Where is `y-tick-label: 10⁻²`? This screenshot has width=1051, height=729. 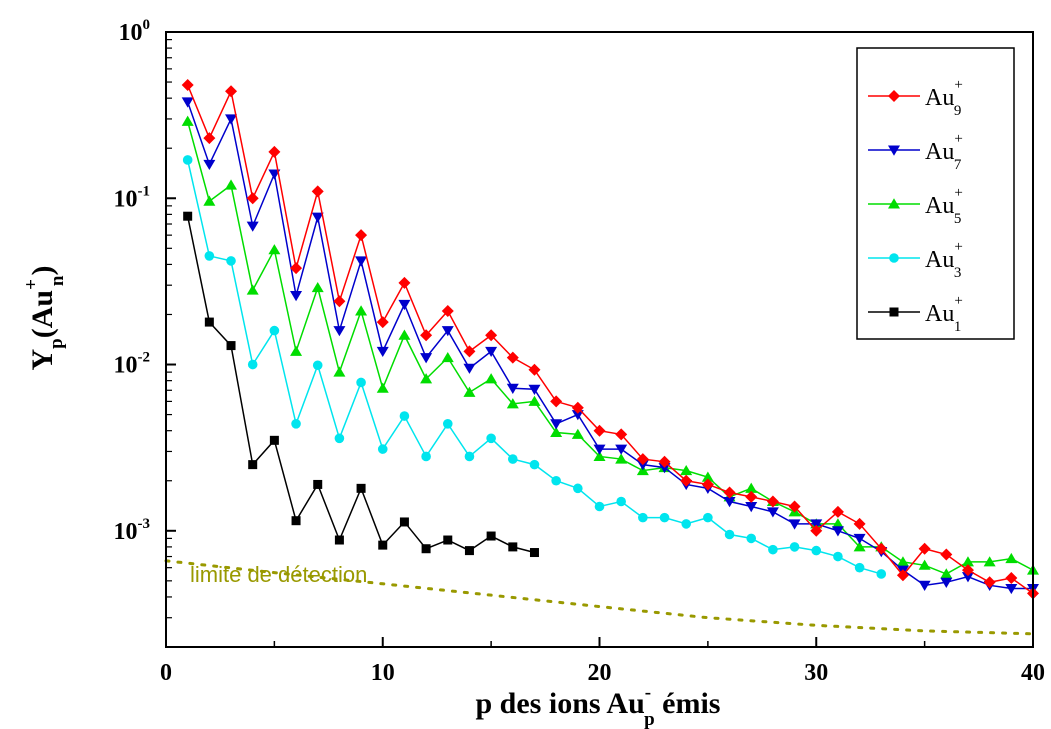
y-tick-label: 10⁻² is located at coordinates (132, 364).